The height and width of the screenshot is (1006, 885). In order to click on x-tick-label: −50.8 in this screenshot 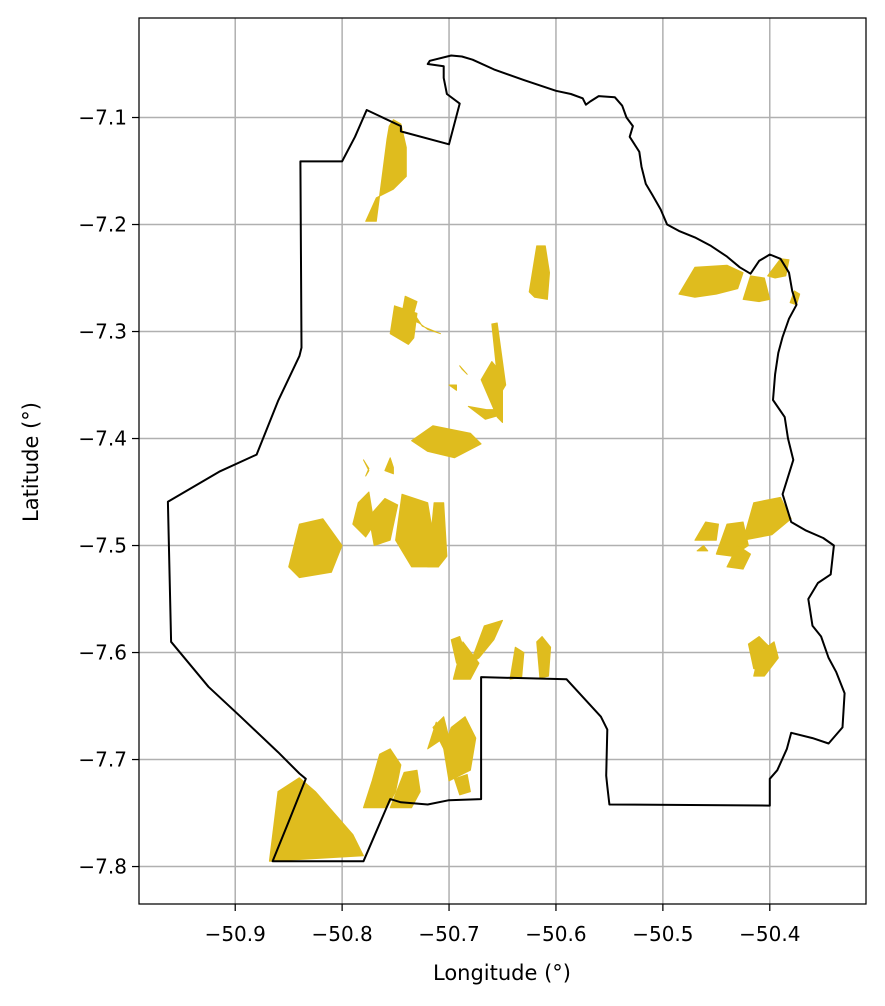, I will do `click(341, 934)`.